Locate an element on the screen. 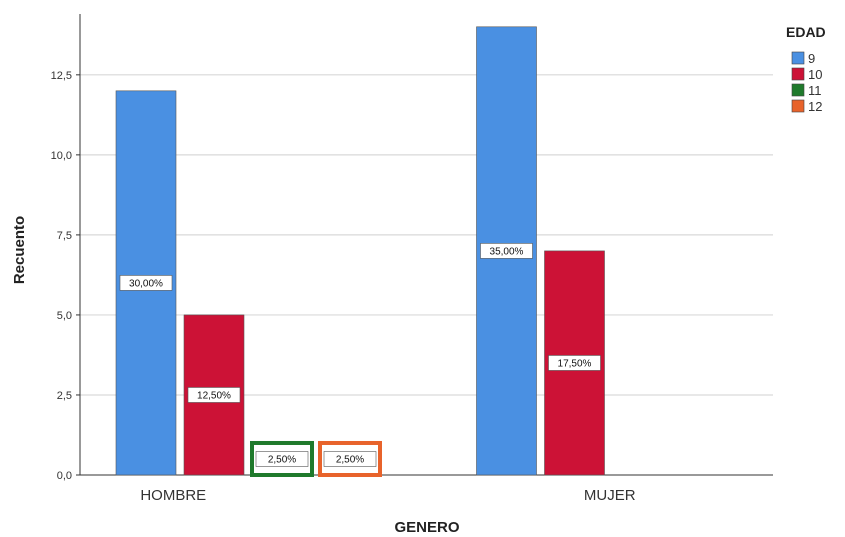  y-tick-label: 12,5 is located at coordinates (61, 76).